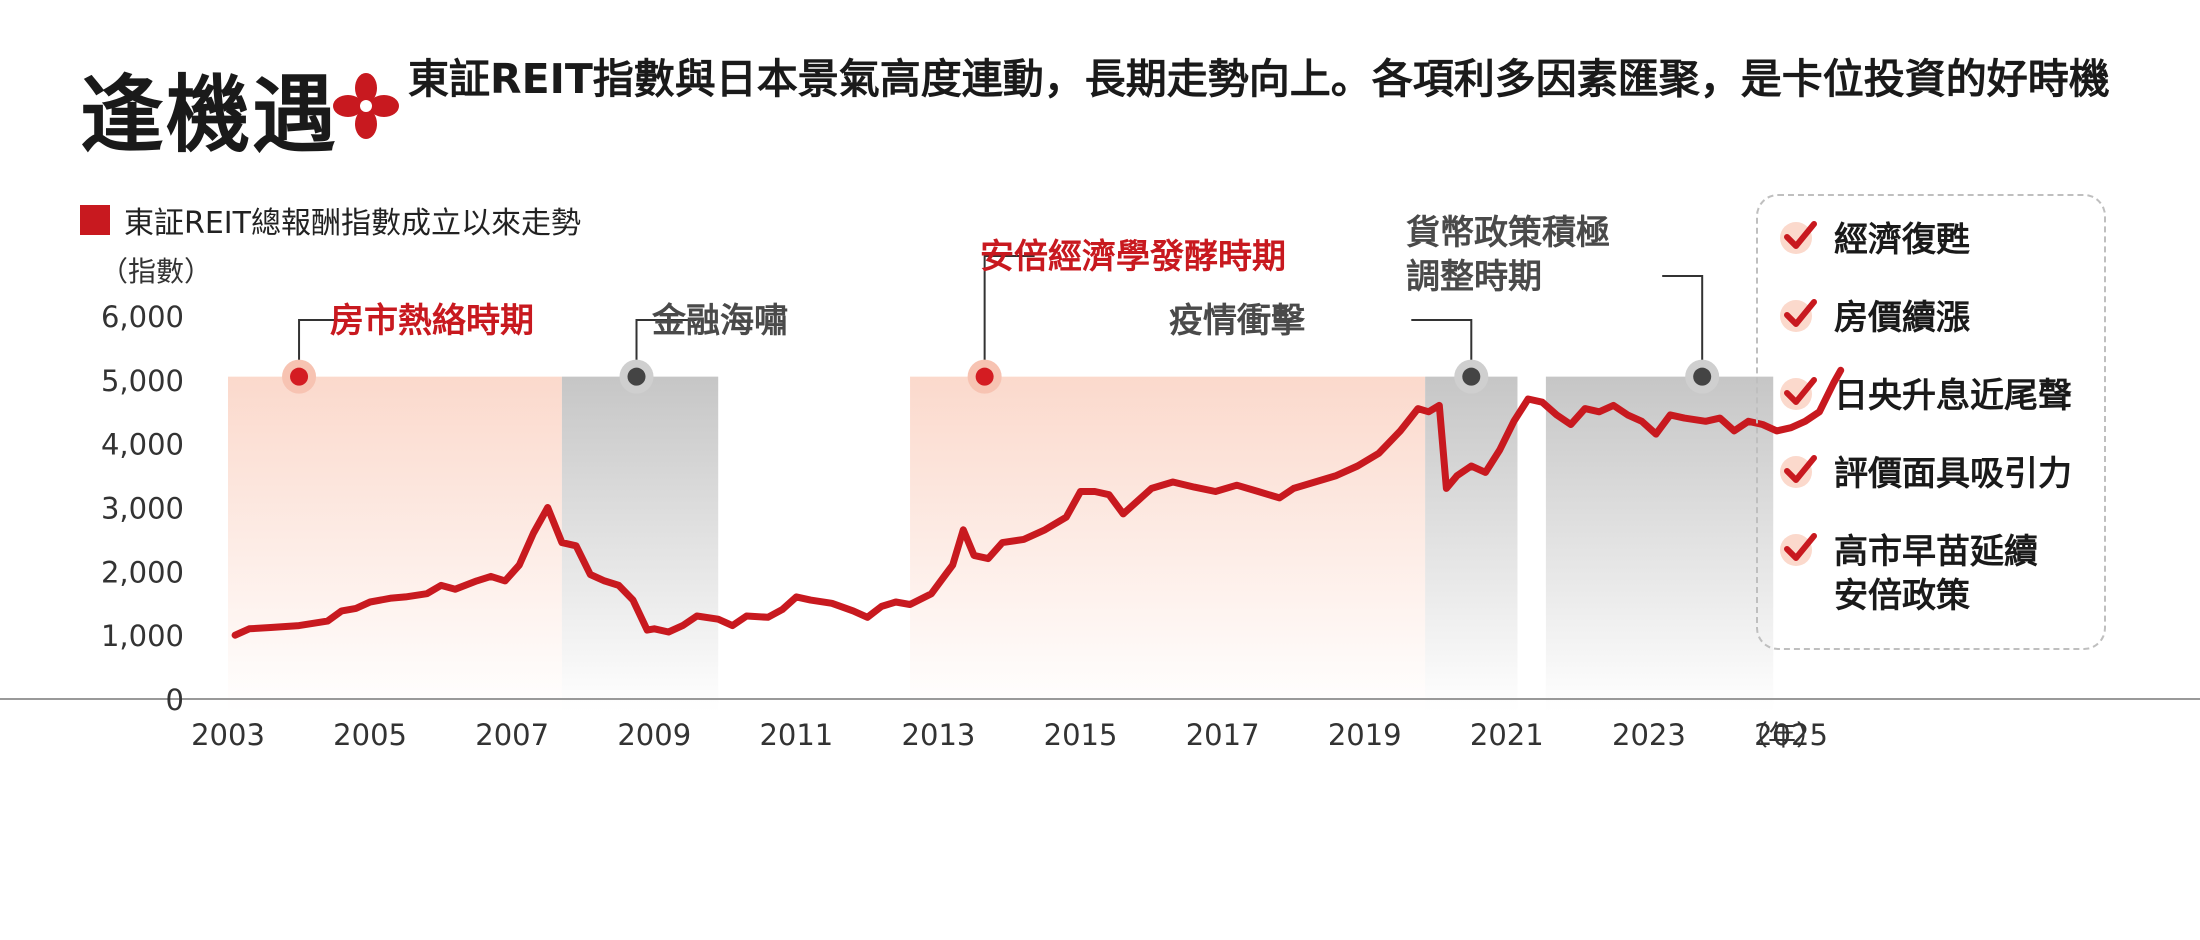 Image resolution: width=2200 pixels, height=940 pixels. I want to click on checklist-item: 高市早苗延續 安倍政策, so click(1932, 574).